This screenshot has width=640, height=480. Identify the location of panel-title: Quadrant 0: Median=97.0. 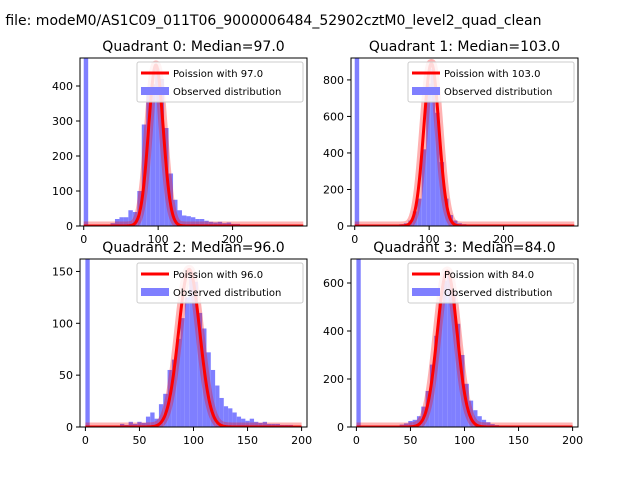
(193, 47).